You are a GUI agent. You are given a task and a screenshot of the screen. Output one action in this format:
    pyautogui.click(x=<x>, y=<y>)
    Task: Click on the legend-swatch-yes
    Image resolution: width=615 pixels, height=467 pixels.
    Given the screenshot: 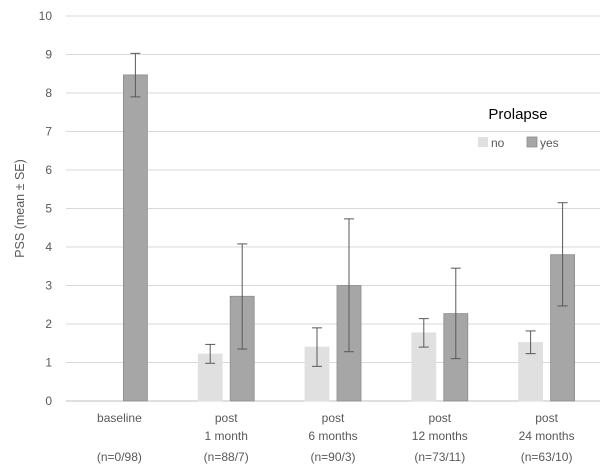 What is the action you would take?
    pyautogui.click(x=532, y=142)
    